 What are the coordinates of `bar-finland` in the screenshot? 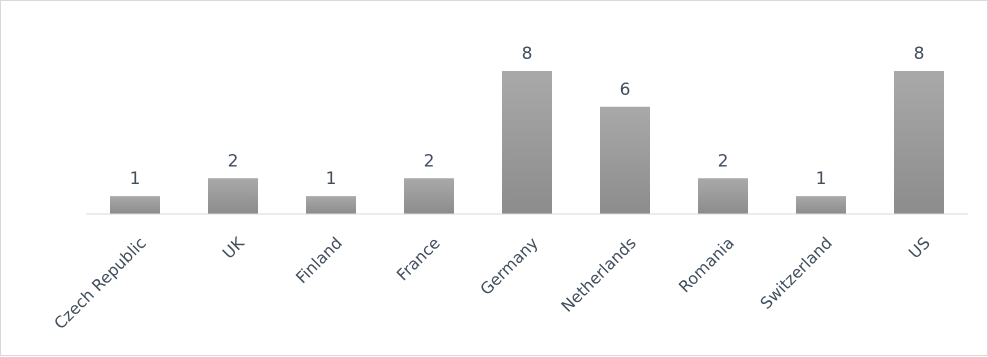 It's located at (331, 205).